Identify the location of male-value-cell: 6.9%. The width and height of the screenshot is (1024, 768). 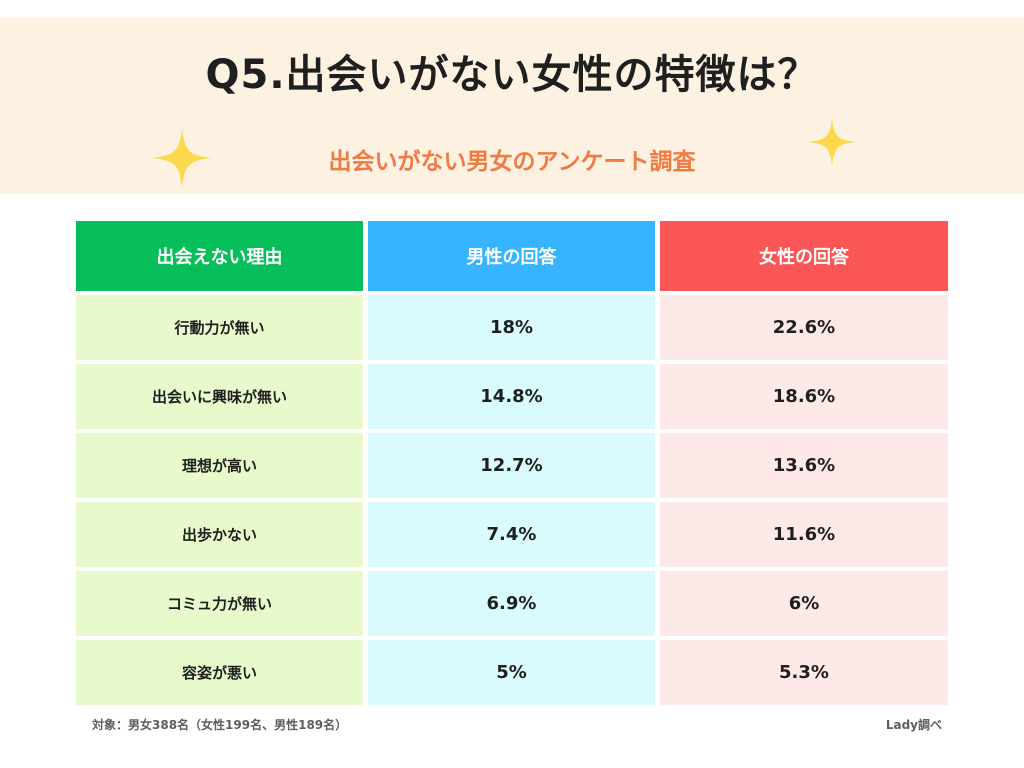
(511, 603).